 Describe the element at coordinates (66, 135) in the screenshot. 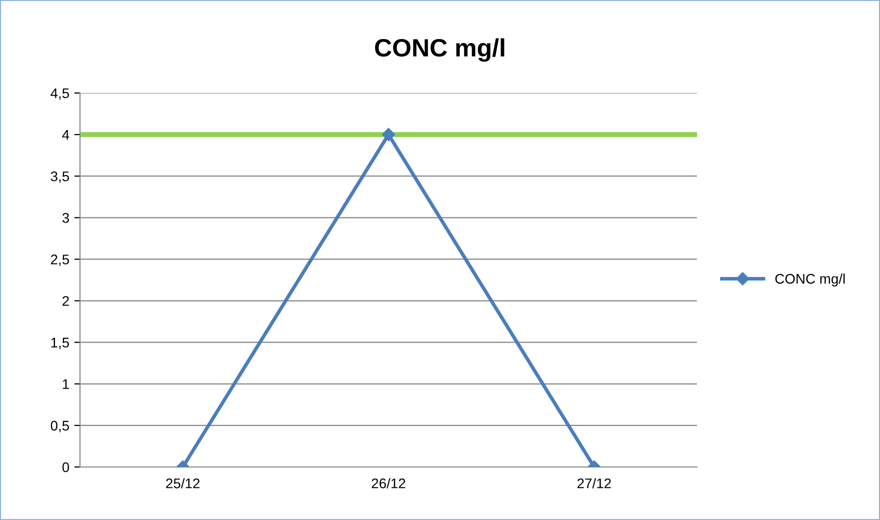

I see `y-tick-label: 4` at that location.